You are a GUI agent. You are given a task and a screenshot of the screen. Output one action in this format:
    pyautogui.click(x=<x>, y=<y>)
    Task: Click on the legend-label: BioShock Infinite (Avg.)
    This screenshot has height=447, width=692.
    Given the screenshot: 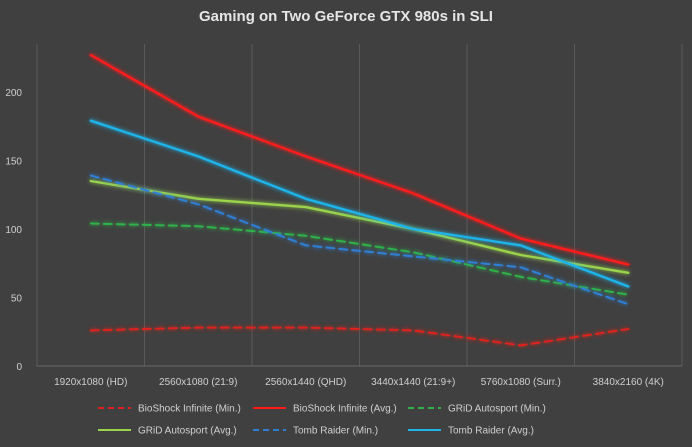 What is the action you would take?
    pyautogui.click(x=345, y=409)
    